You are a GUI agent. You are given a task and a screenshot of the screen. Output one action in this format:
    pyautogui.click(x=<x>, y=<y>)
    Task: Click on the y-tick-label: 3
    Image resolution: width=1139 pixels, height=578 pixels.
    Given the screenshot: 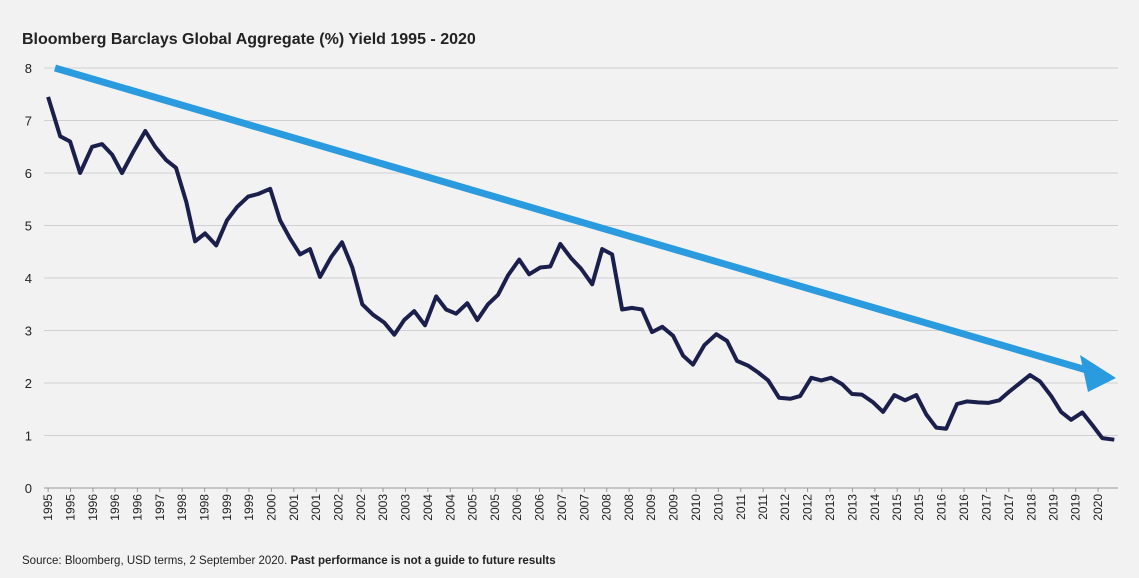 What is the action you would take?
    pyautogui.click(x=28, y=331)
    